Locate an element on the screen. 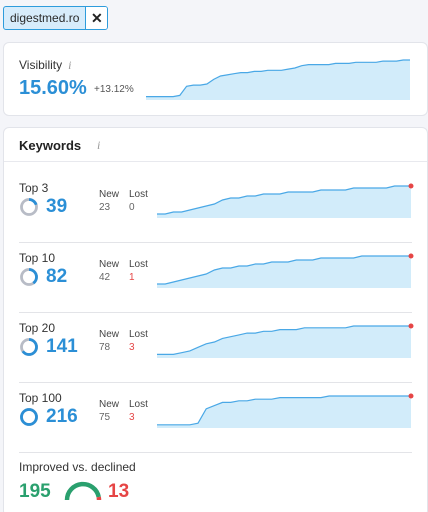  domain-filter-chip: digestmed.ro ✕ is located at coordinates (56, 18).